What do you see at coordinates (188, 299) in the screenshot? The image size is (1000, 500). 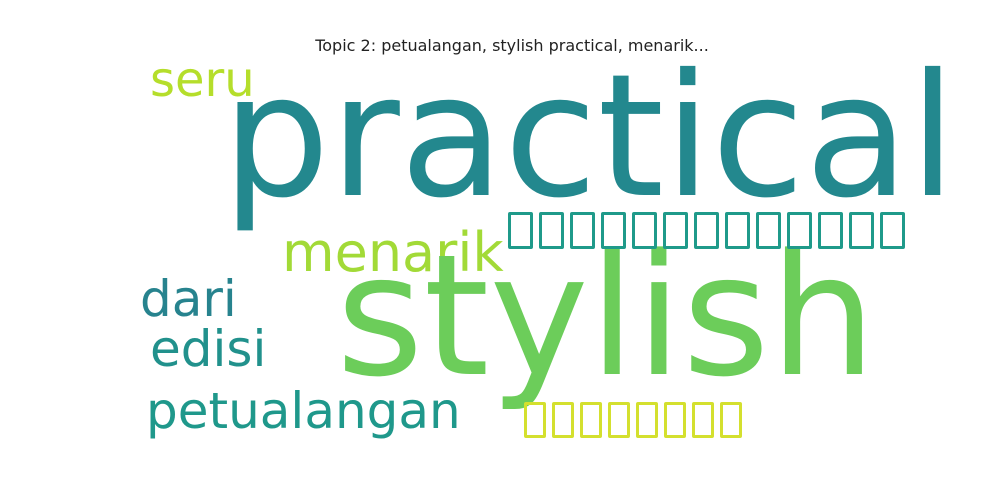 I see `word-dari: dari` at bounding box center [188, 299].